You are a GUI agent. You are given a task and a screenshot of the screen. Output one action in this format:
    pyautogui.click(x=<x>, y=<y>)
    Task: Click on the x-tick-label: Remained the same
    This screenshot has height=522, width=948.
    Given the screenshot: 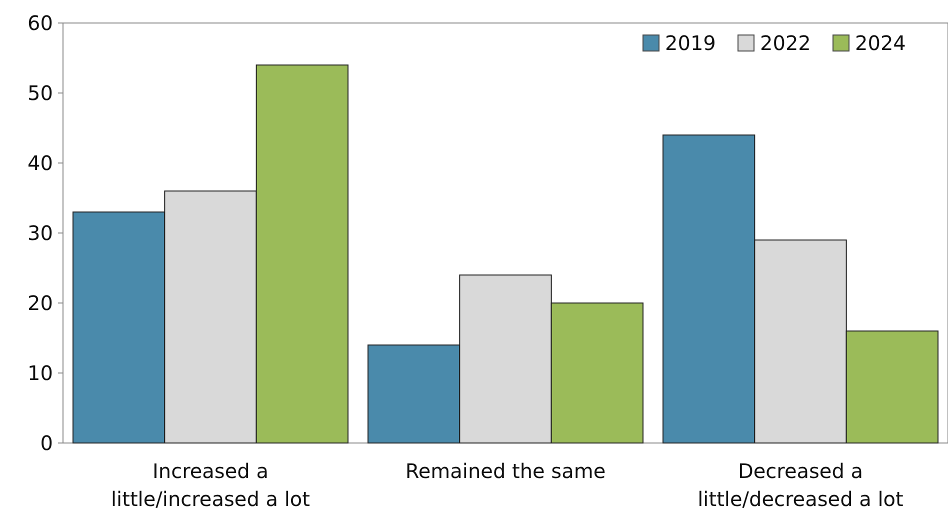 What is the action you would take?
    pyautogui.click(x=505, y=471)
    